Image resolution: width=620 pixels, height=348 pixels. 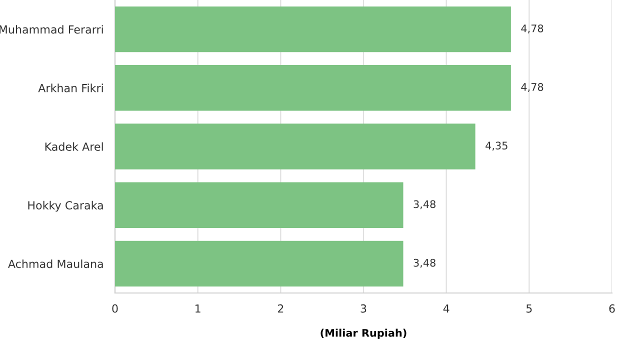 I want to click on y-tick-label: Kadek Arel, so click(x=74, y=146).